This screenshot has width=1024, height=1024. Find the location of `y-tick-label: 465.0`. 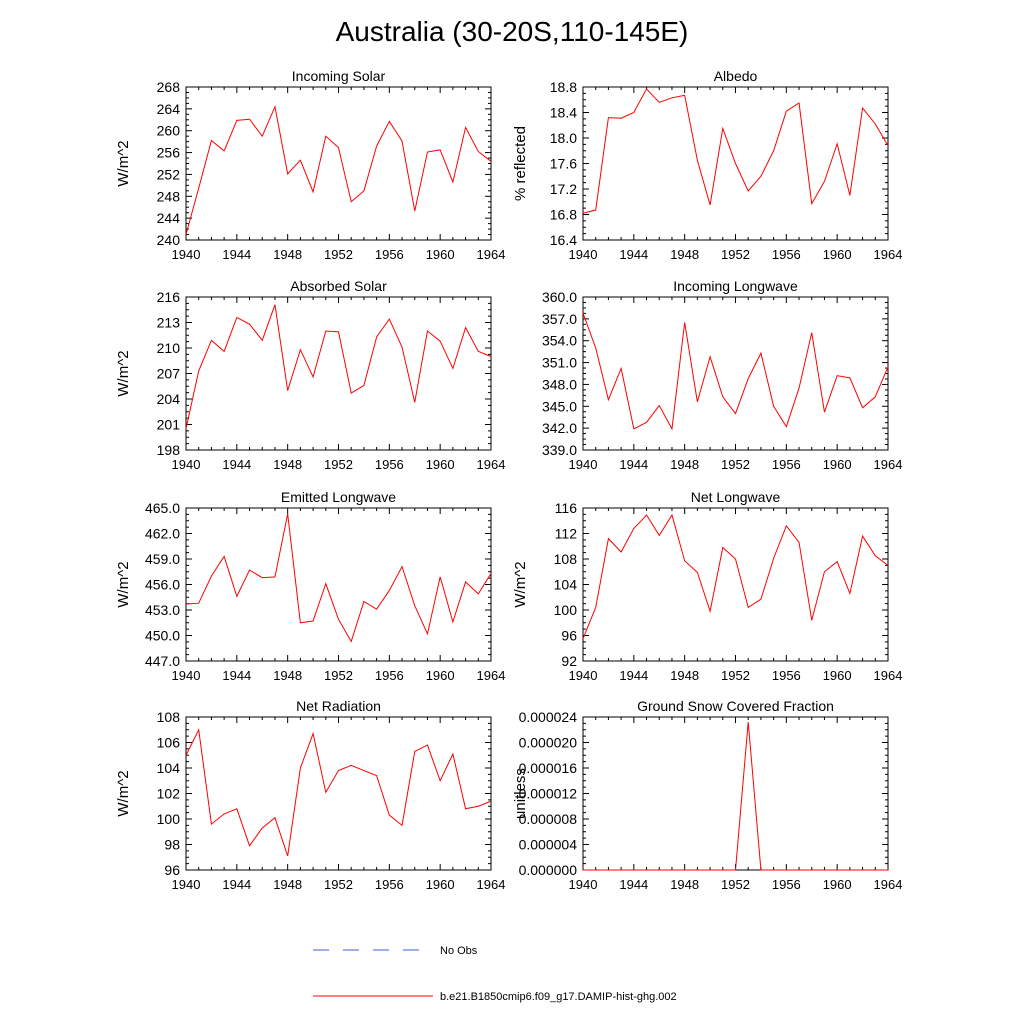

y-tick-label: 465.0 is located at coordinates (162, 508).